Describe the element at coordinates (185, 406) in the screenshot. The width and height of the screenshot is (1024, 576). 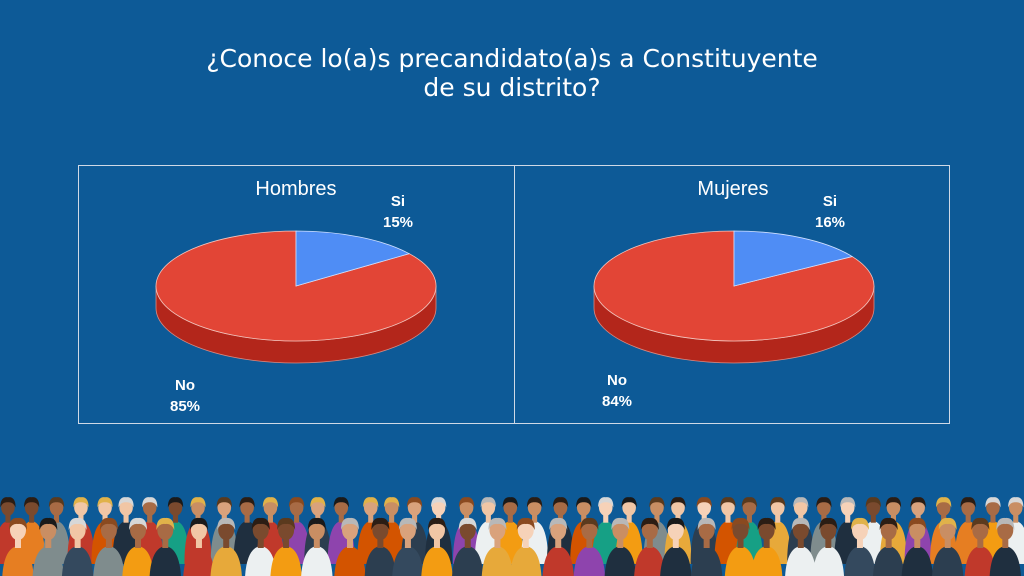
I see `slice-value-label: 85%` at that location.